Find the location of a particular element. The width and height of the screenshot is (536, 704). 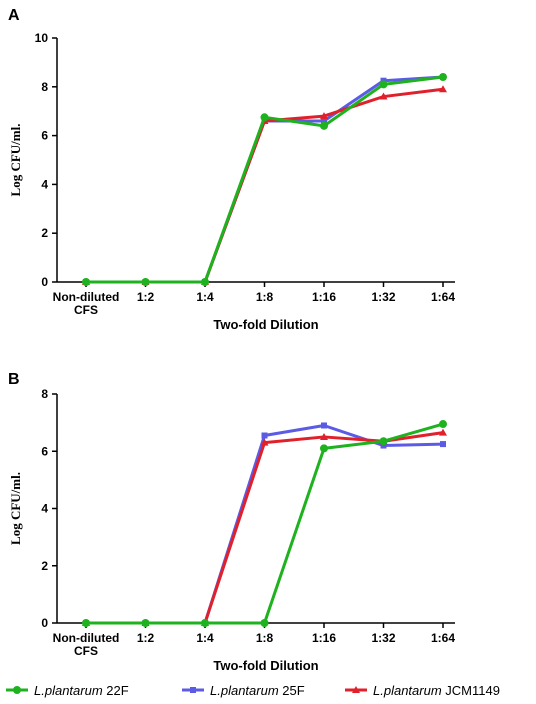

legend-label: L.plantarum 22F is located at coordinates (81, 690).